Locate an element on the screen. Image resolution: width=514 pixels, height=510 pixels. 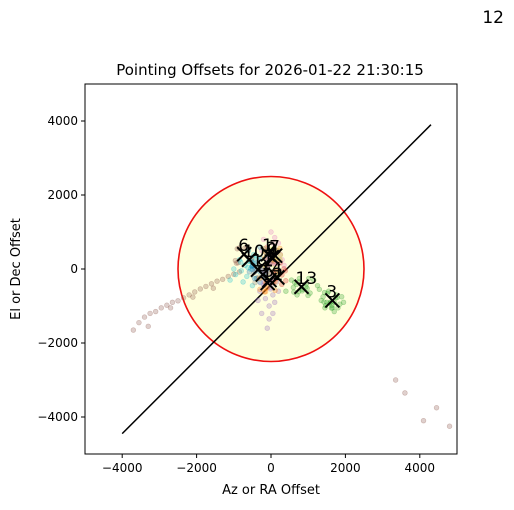
y-axis-label: El or Dec Offset is located at coordinates (16, 269).